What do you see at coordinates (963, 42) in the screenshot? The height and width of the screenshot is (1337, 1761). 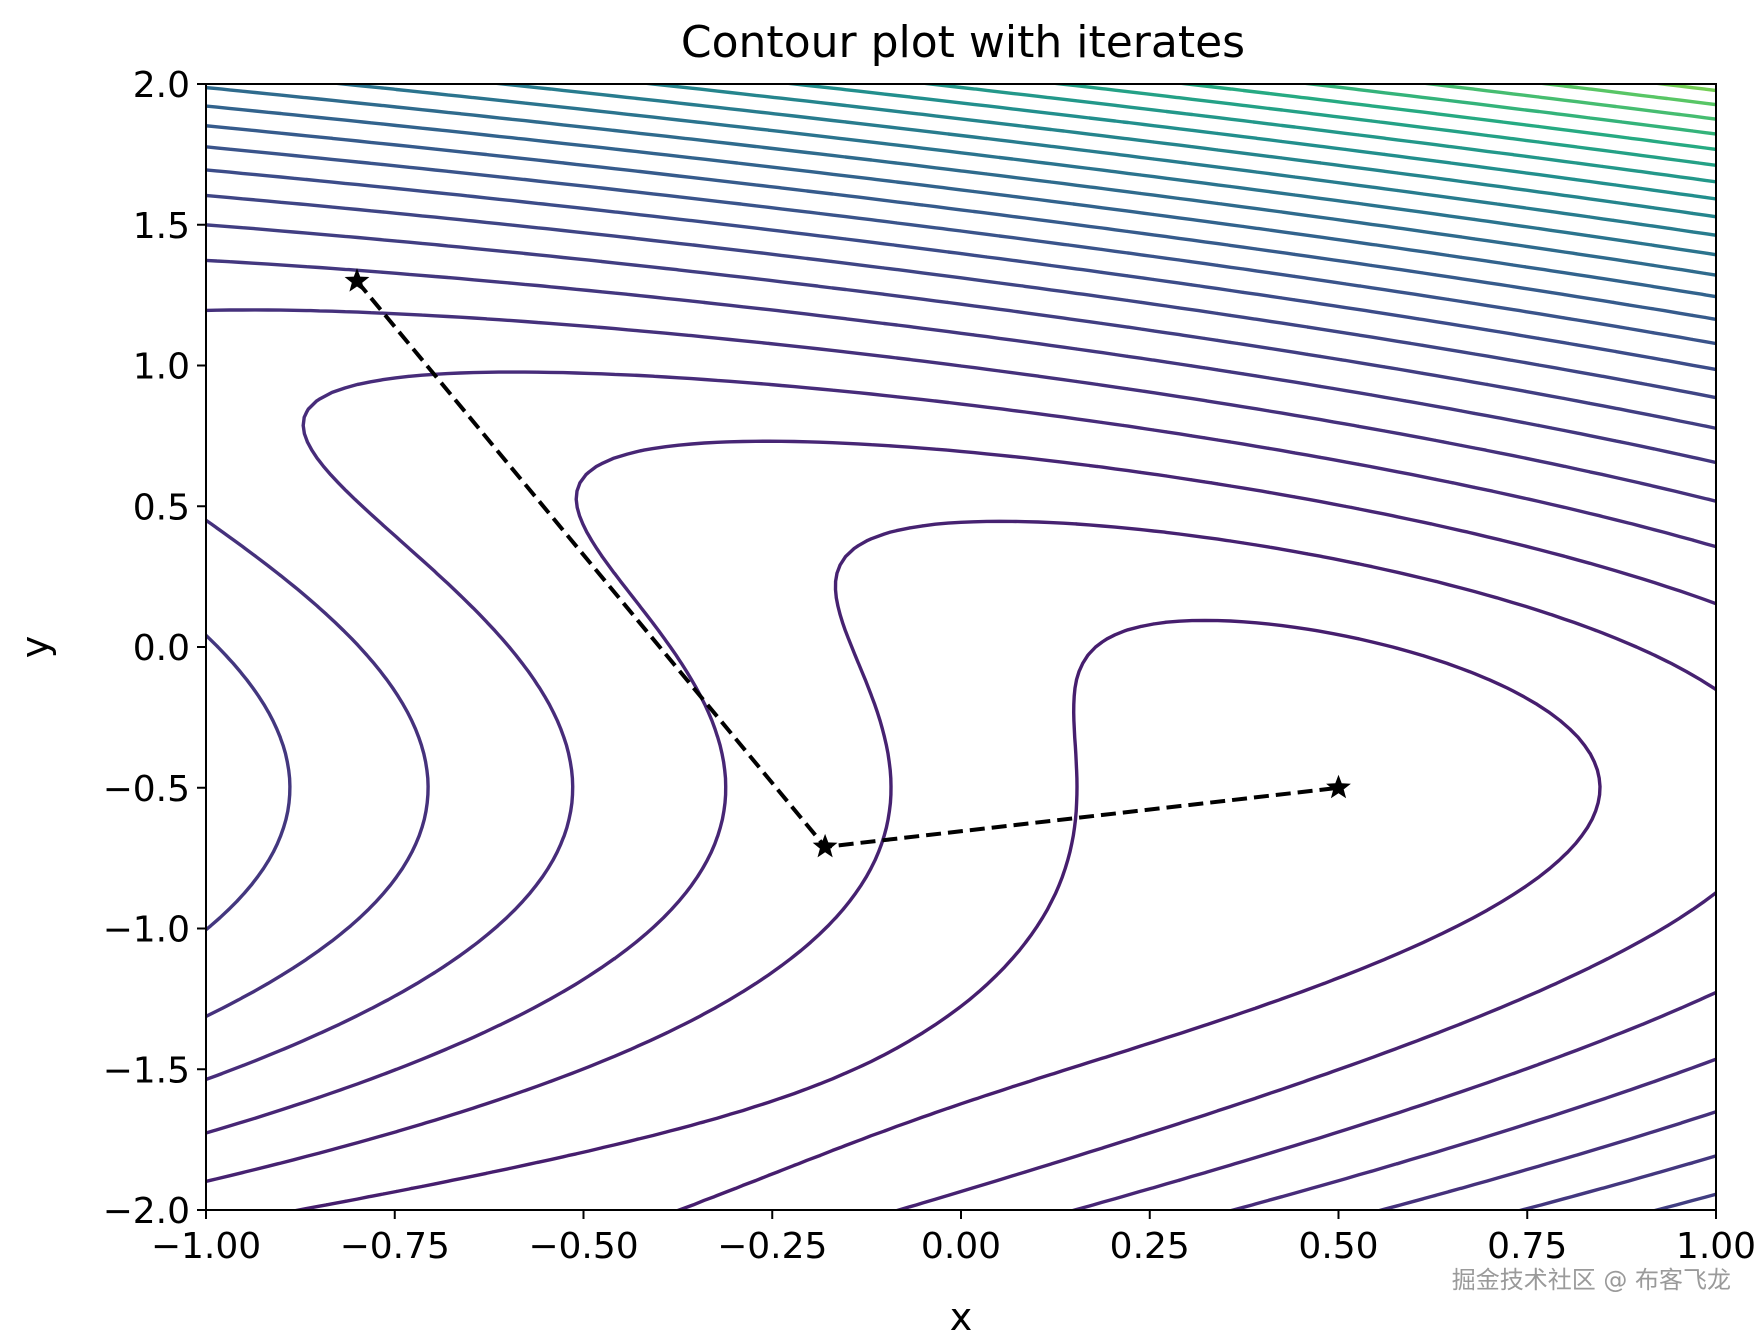 I see `chart-title: Contour plot with iterates` at bounding box center [963, 42].